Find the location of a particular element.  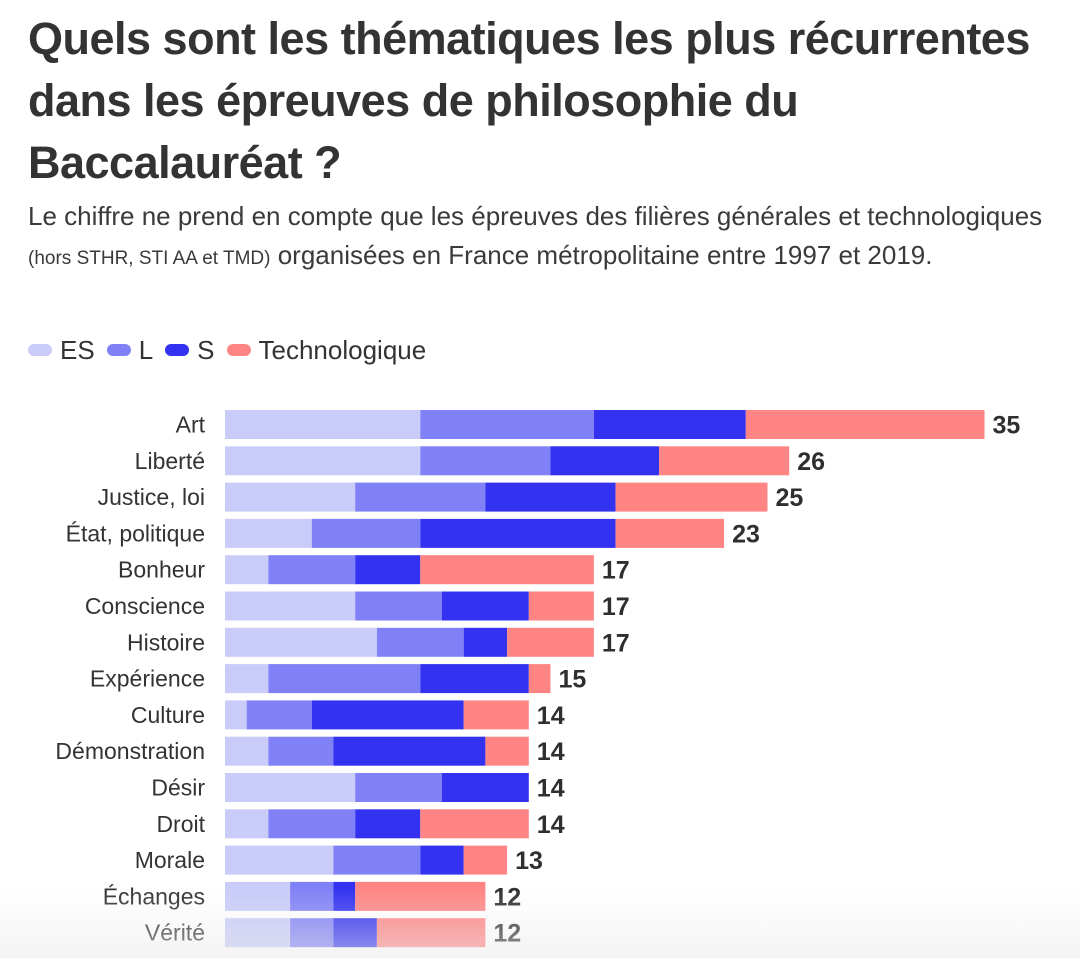

legend-swatch-es is located at coordinates (40, 350).